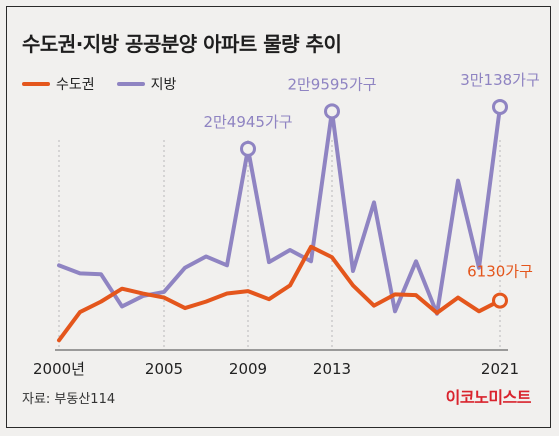 The image size is (559, 436). Describe the element at coordinates (500, 272) in the screenshot. I see `annotation-label-3: 6130가구` at that location.